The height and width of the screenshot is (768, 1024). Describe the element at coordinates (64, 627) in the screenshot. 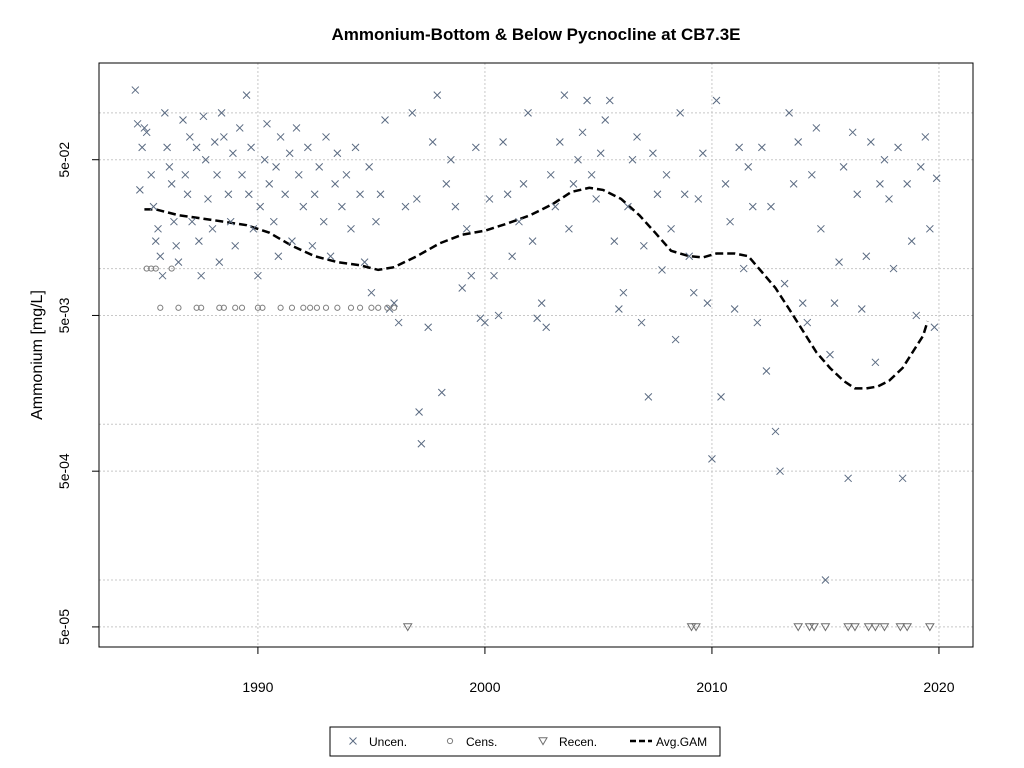

I see `y-tick-label: 5e-05` at that location.